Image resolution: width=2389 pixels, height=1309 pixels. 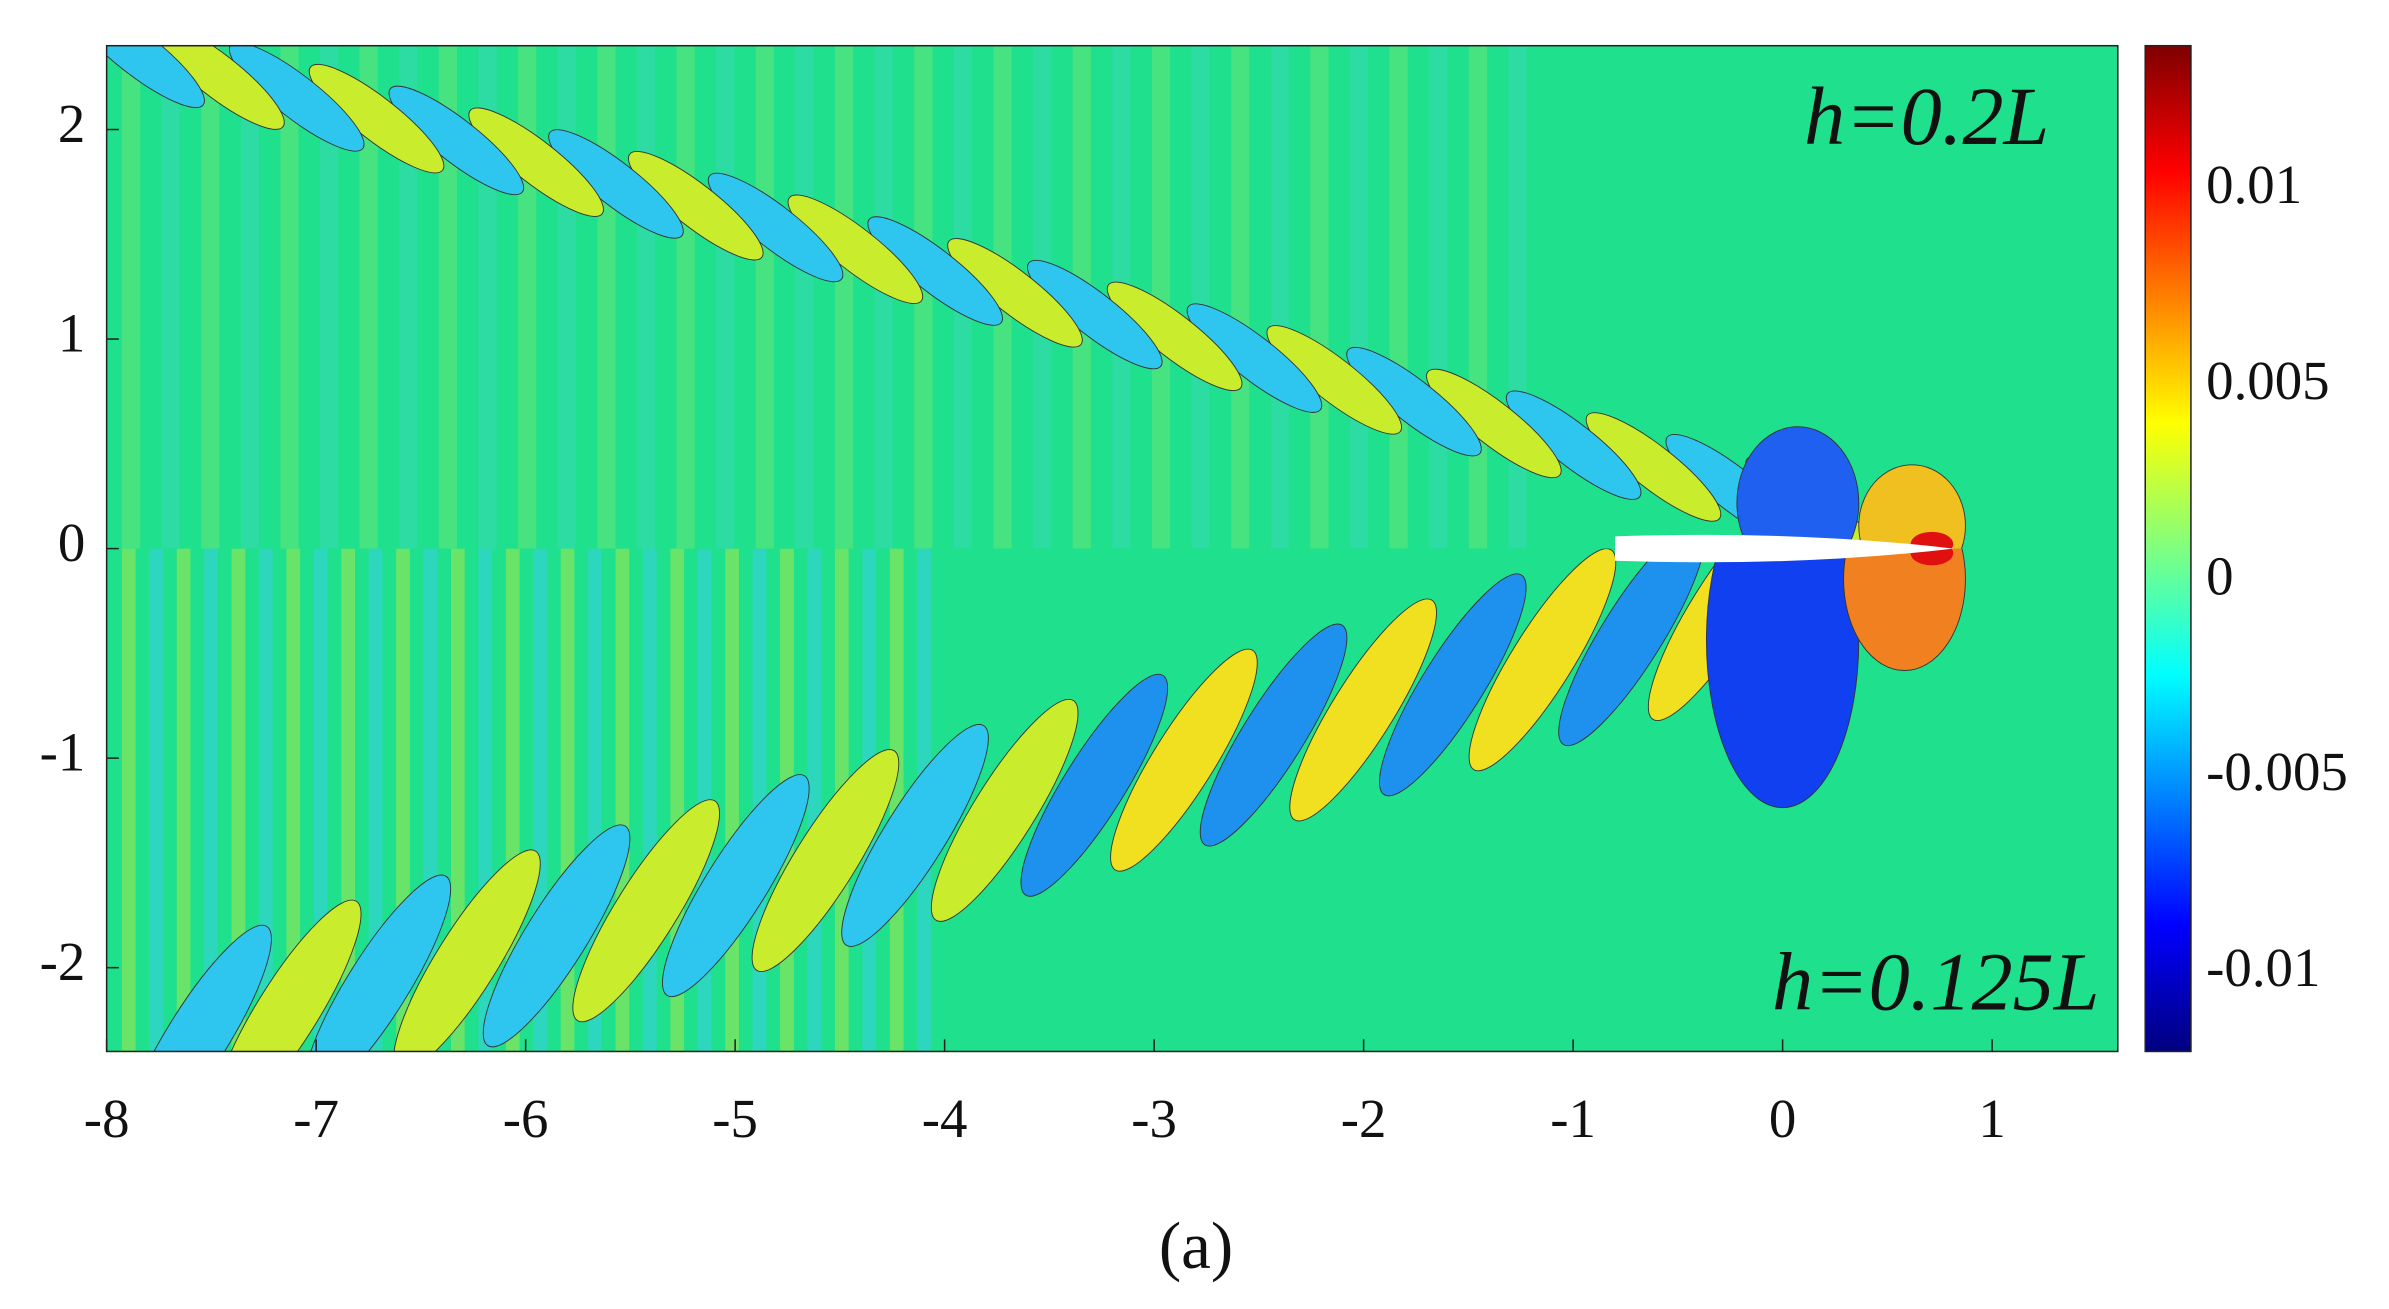 What do you see at coordinates (1926, 116) in the screenshot?
I see `annotation: h=0.2L` at bounding box center [1926, 116].